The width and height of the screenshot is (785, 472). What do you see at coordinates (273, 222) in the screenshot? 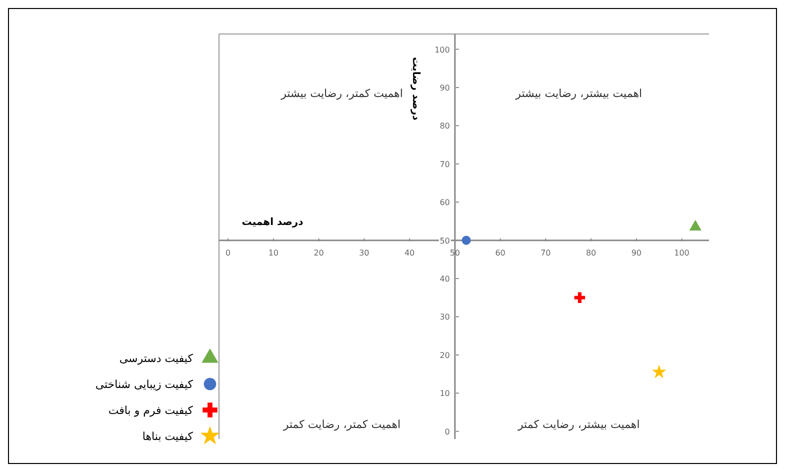
I see `x-axis-title: درصد اهمیت` at bounding box center [273, 222].